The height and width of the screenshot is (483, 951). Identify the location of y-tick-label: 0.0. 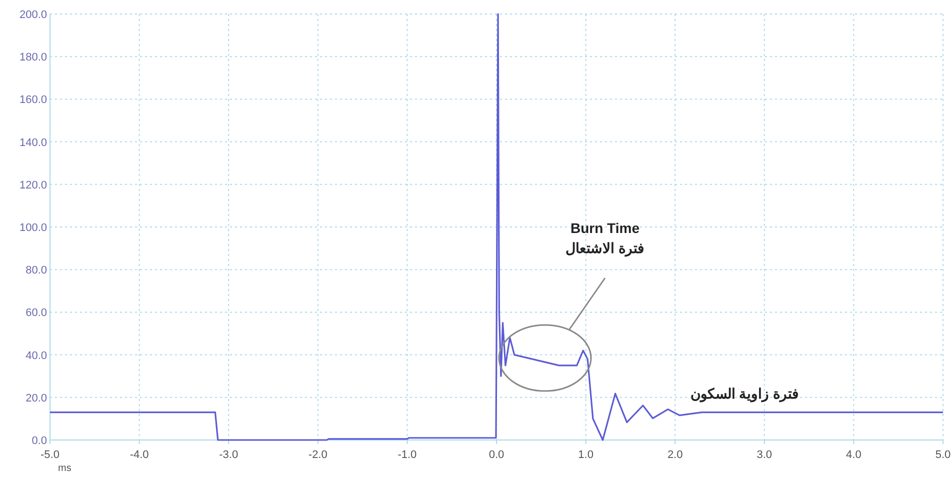
(39, 441).